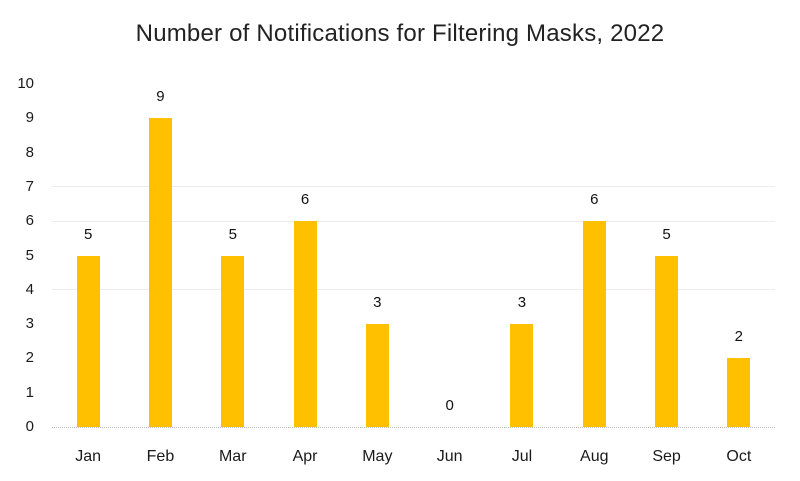 Image resolution: width=800 pixels, height=481 pixels. I want to click on bar-value-label: 0, so click(449, 405).